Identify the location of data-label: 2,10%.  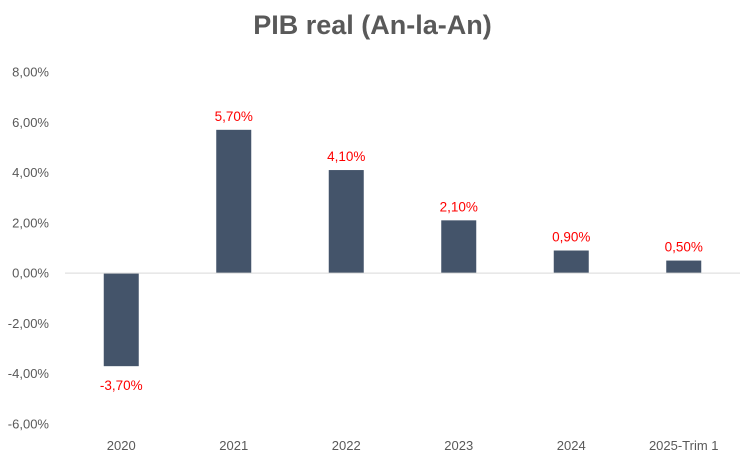
(459, 206).